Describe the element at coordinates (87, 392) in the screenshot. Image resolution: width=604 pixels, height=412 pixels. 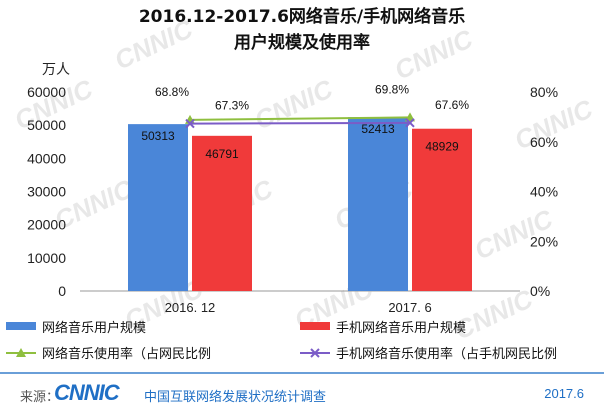
I see `cnnic-logo: CNNIC` at that location.